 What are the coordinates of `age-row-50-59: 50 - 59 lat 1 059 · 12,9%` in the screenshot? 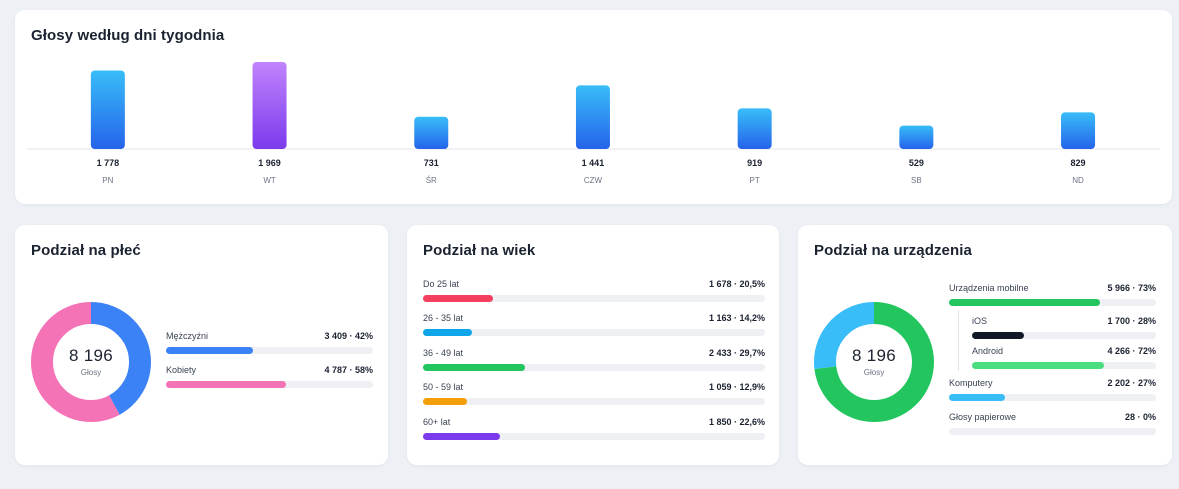 It's located at (594, 394).